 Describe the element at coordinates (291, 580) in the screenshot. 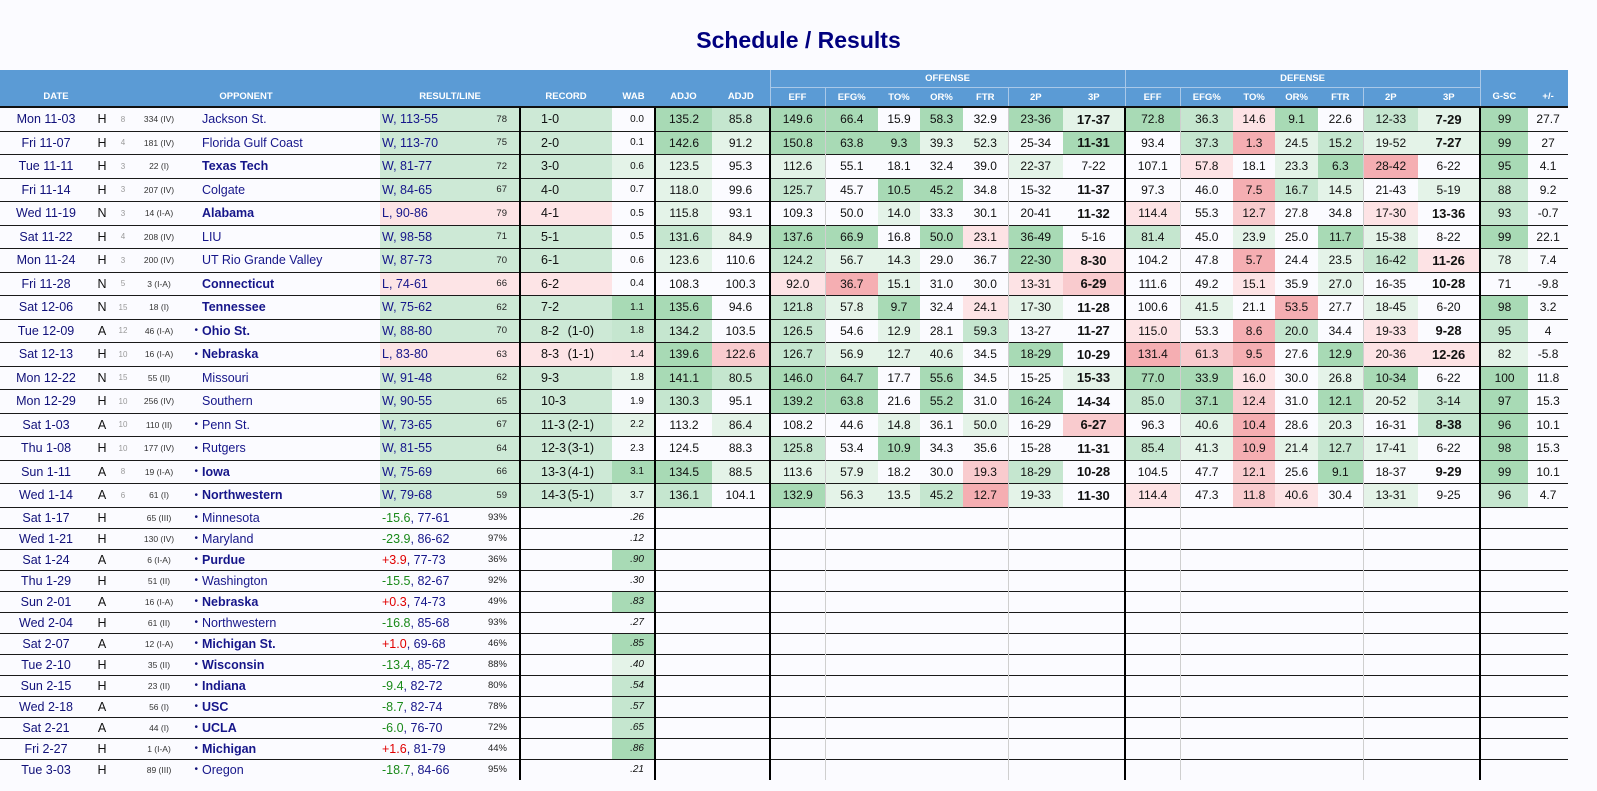

I see `opponent-link: Washington` at that location.